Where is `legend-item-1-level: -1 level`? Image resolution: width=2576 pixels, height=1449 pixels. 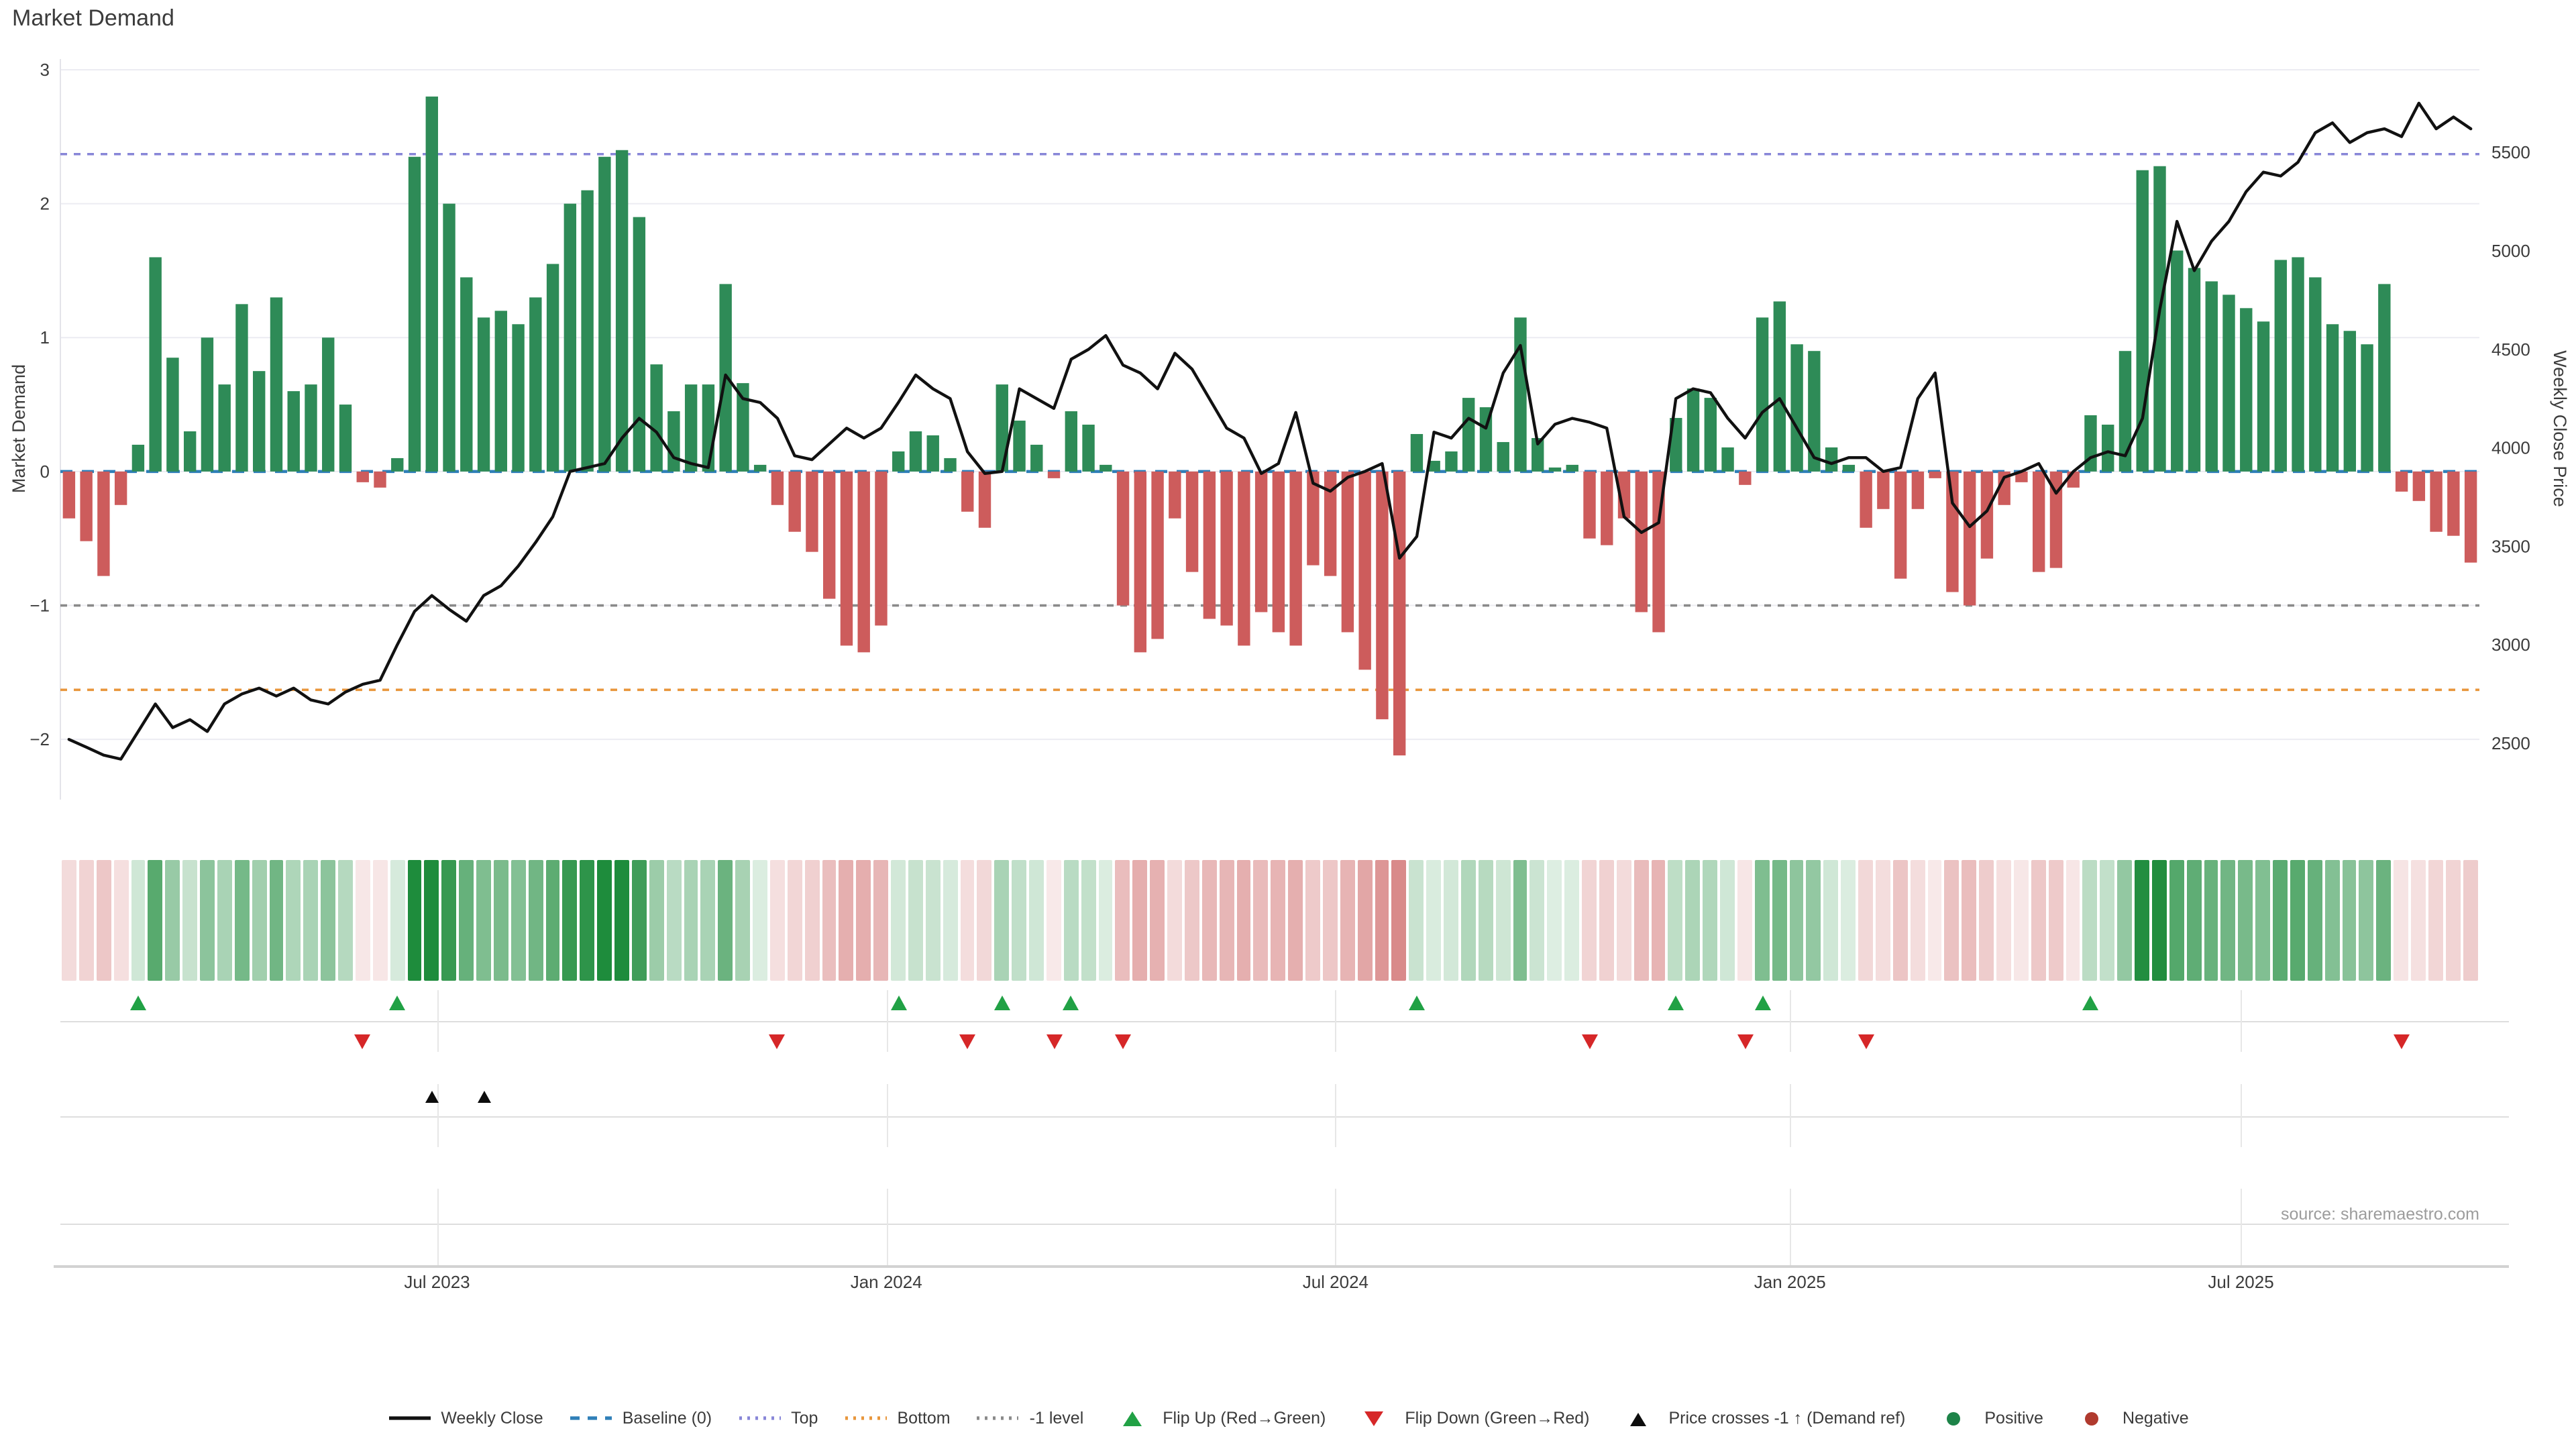 legend-item-1-level: -1 level is located at coordinates (1029, 1418).